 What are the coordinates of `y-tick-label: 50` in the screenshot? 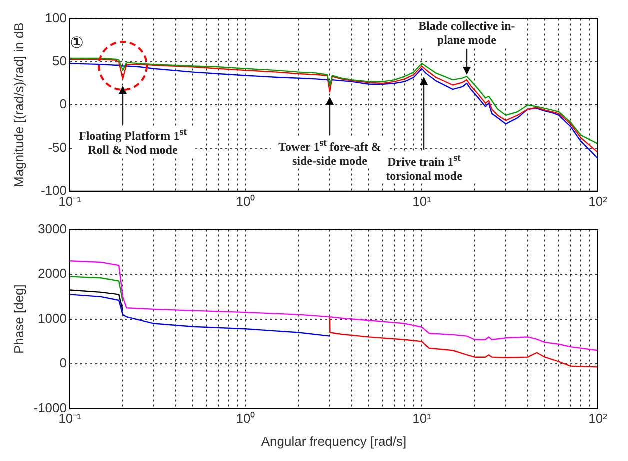 It's located at (59, 61).